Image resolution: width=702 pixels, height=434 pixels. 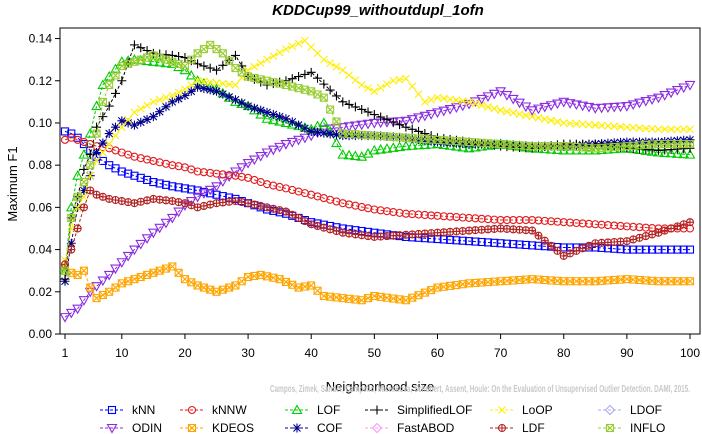 I want to click on legend-label: LDOF, so click(x=646, y=410).